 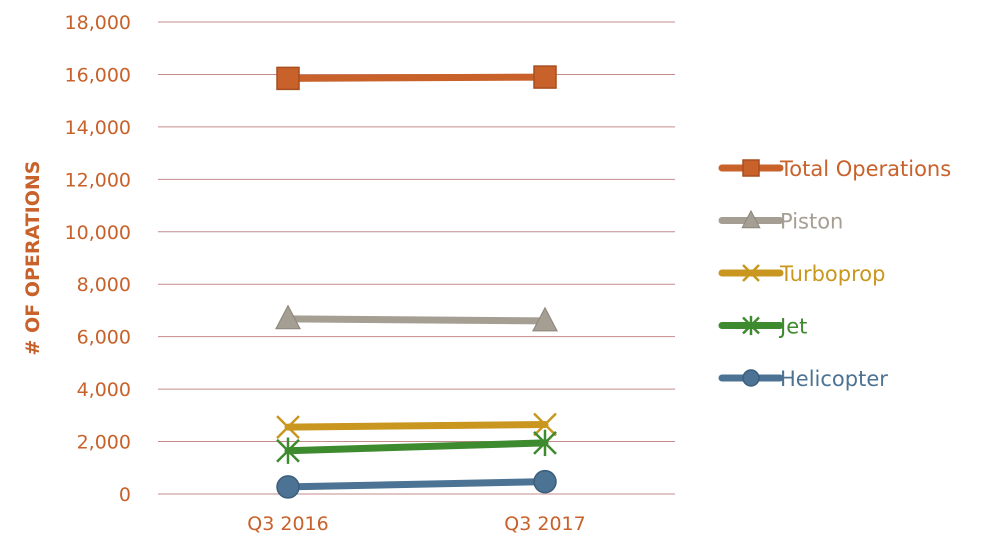 I want to click on legend-marker-triangle, so click(x=751, y=219).